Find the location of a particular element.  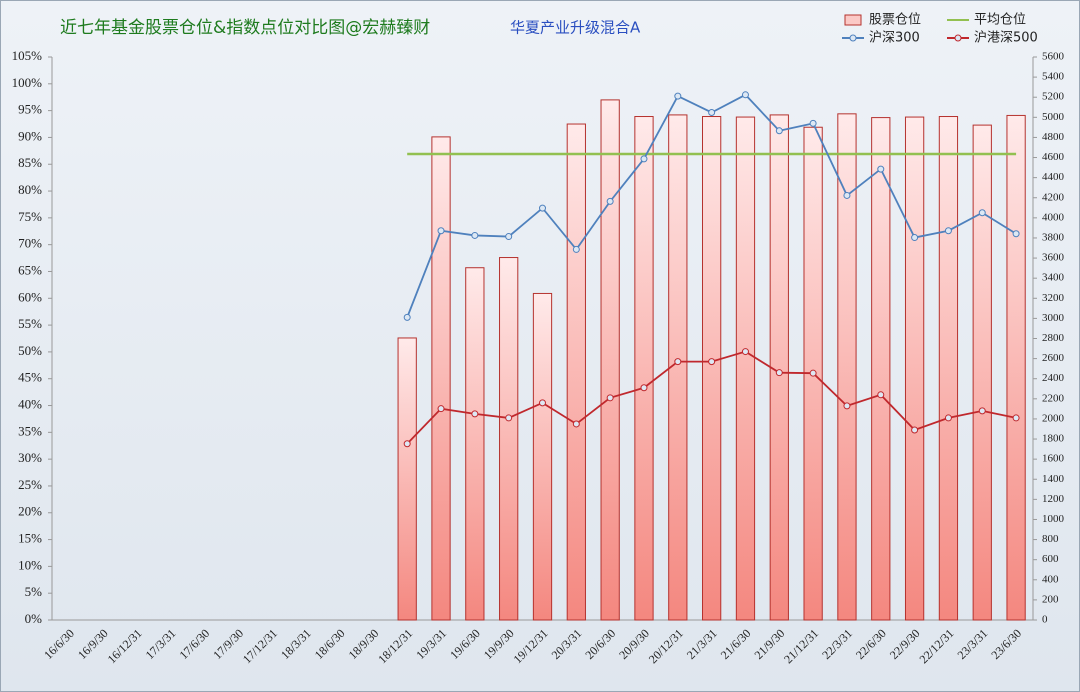

y-tick-label: 30% is located at coordinates (30, 457).